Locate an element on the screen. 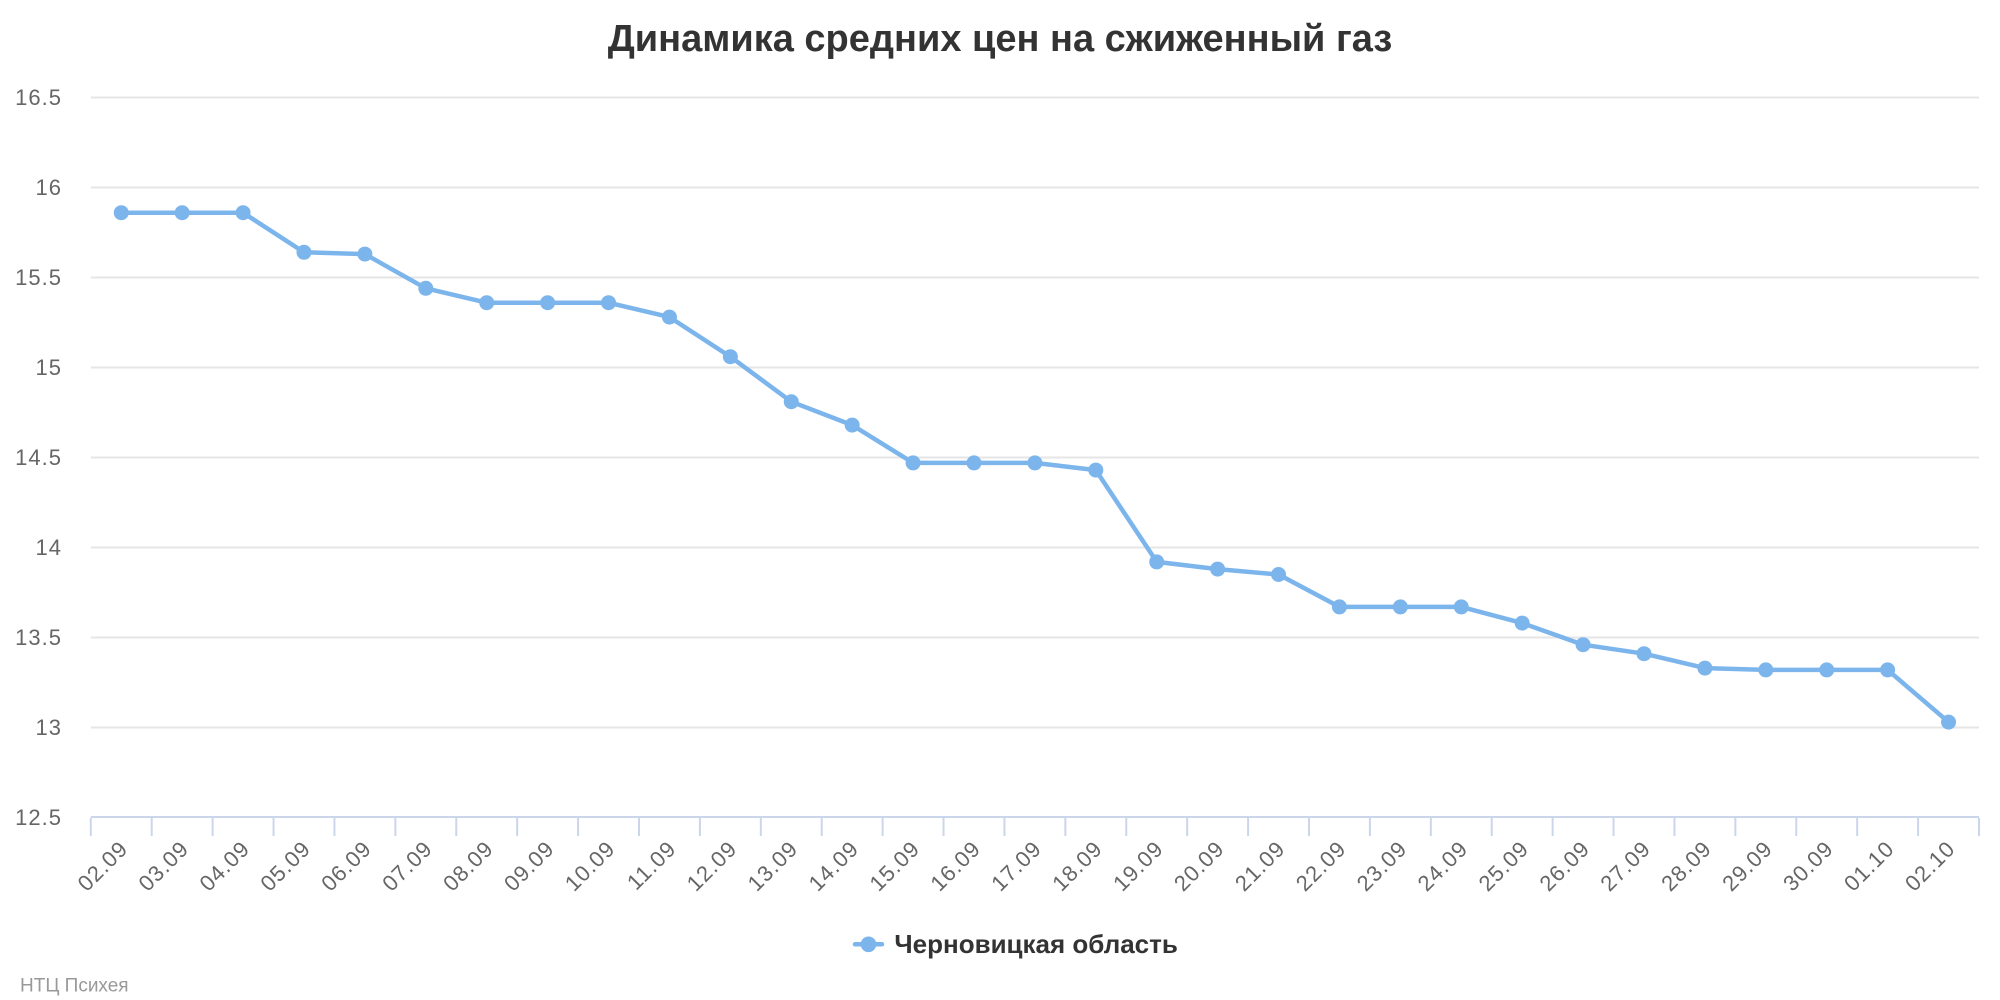 This screenshot has width=2000, height=1000. svg-text: 16 is located at coordinates (49, 187).